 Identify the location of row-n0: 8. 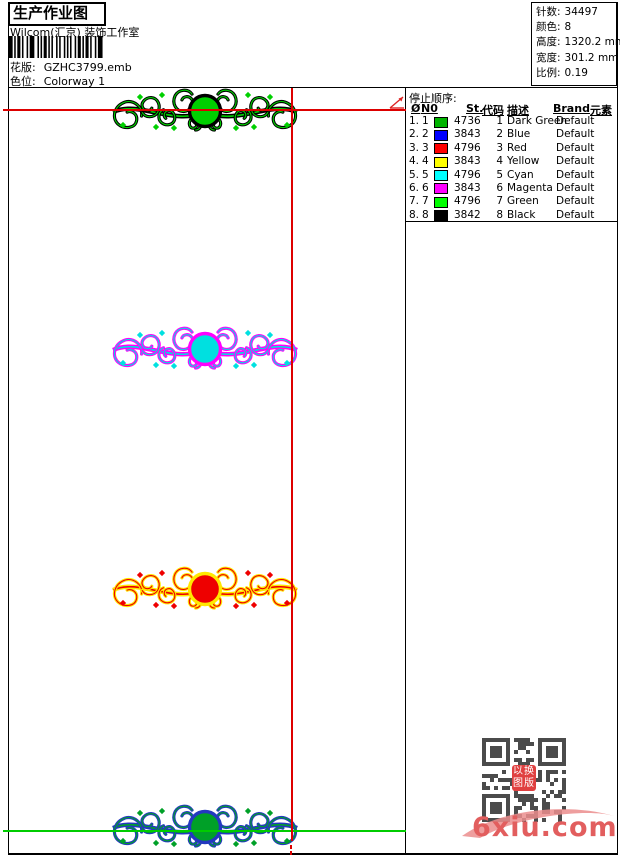
(425, 214).